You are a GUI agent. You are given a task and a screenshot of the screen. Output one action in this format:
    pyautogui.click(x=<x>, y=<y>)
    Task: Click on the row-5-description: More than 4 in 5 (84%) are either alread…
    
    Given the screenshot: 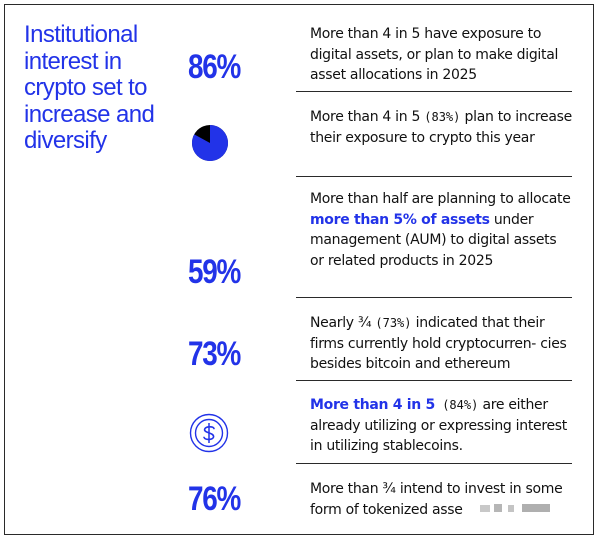 What is the action you would take?
    pyautogui.click(x=441, y=426)
    